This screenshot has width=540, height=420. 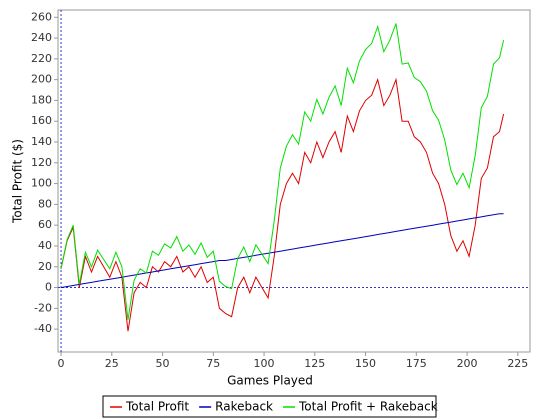 I want to click on y-tick-label: 40, so click(x=45, y=245).